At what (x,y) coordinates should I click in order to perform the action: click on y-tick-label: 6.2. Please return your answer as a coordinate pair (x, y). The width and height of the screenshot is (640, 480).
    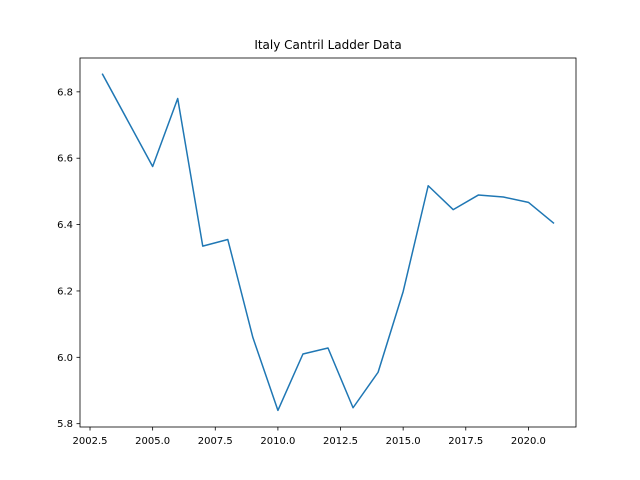
    Looking at the image, I should click on (65, 291).